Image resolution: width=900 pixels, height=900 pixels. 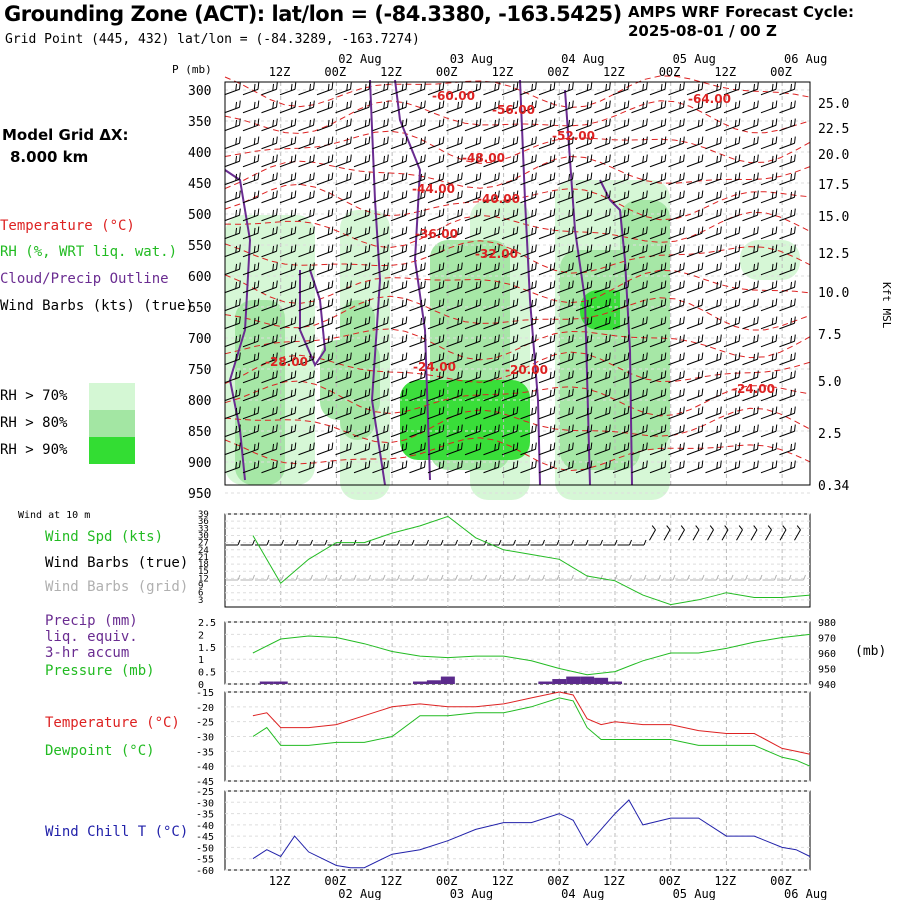 What do you see at coordinates (531, 834) in the screenshot?
I see `wind-chill-line` at bounding box center [531, 834].